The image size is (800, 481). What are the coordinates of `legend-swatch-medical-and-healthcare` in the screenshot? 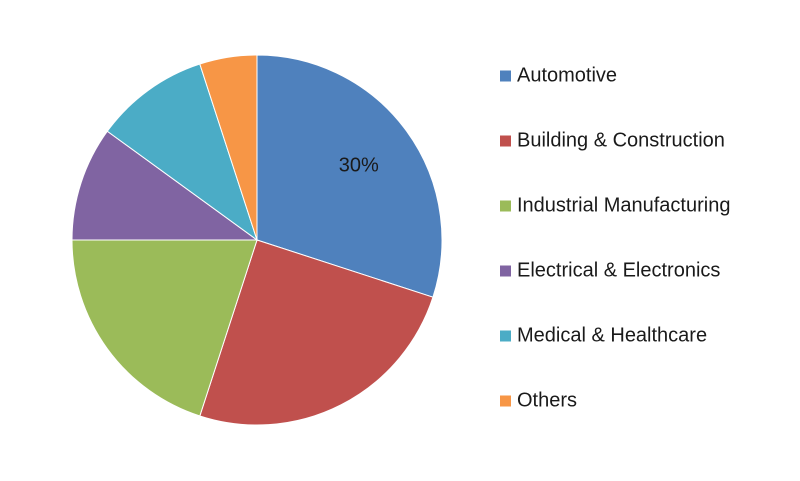 It's located at (505, 336).